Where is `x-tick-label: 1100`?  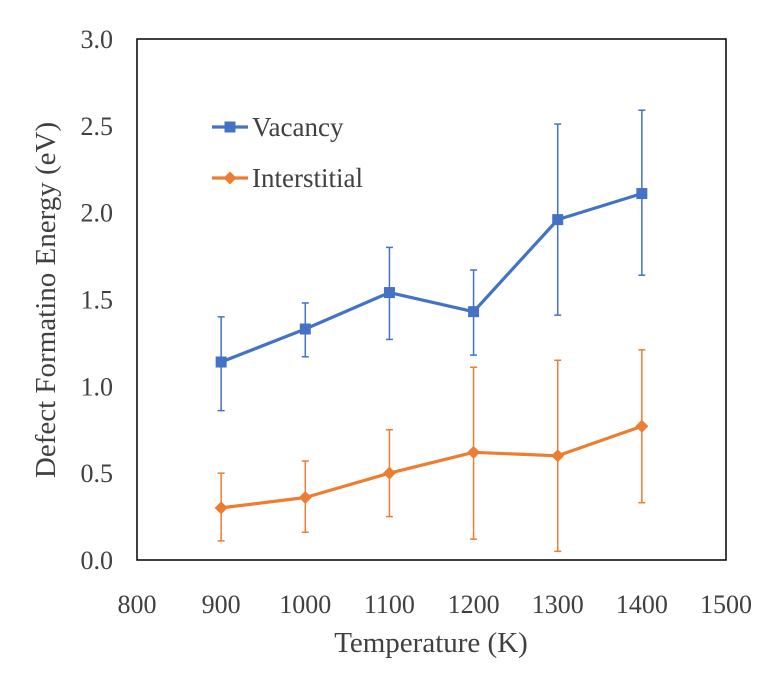 x-tick-label: 1100 is located at coordinates (389, 604).